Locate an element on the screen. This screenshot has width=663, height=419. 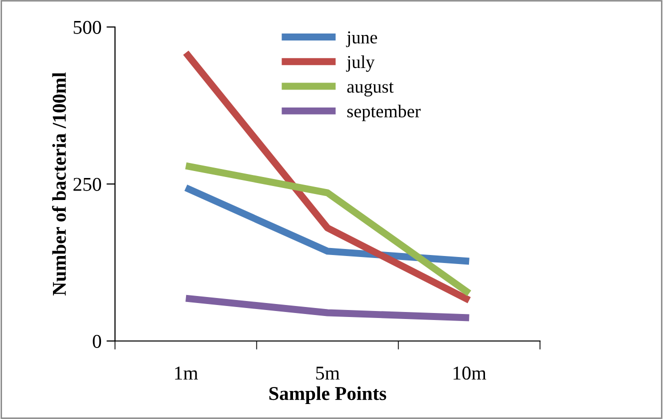
legend-label: june is located at coordinates (362, 39).